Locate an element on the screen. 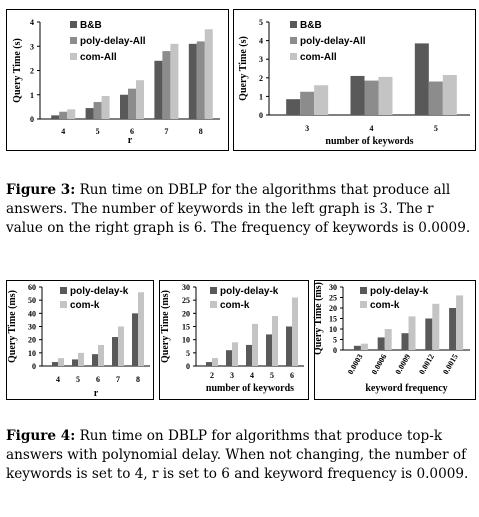 This screenshot has width=479, height=517. y-tick-label: 1 is located at coordinates (261, 96).